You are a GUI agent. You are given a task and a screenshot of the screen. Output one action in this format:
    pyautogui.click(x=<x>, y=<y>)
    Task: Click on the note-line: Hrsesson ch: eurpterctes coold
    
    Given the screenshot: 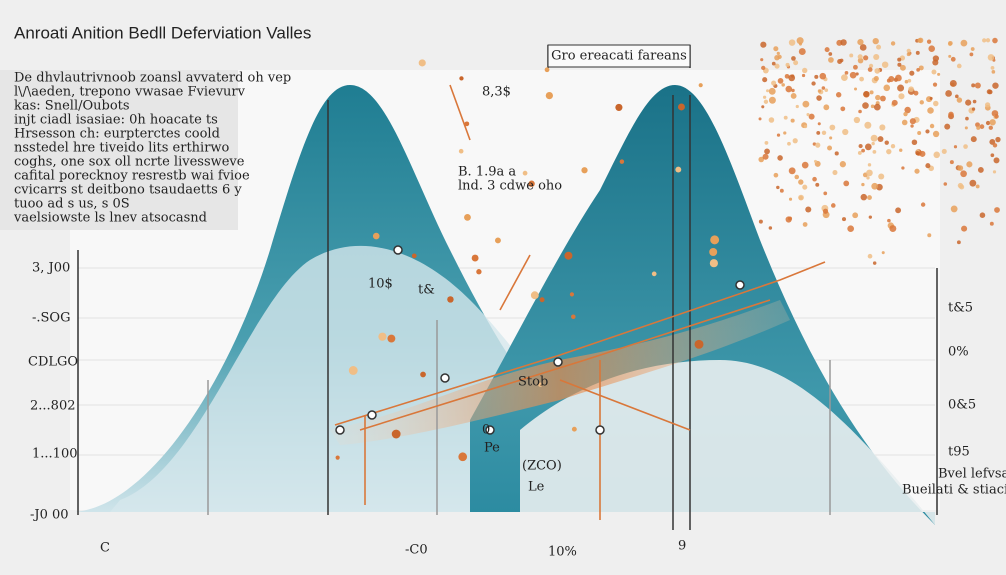 What is the action you would take?
    pyautogui.click(x=117, y=134)
    